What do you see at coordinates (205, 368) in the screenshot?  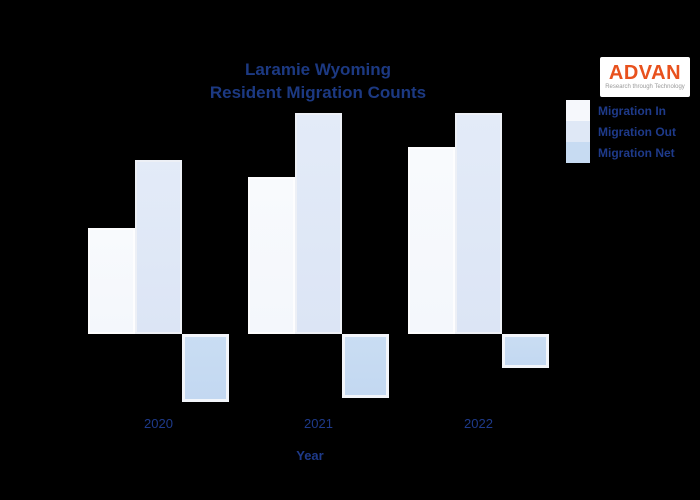 I see `bar-migration-net-2020` at bounding box center [205, 368].